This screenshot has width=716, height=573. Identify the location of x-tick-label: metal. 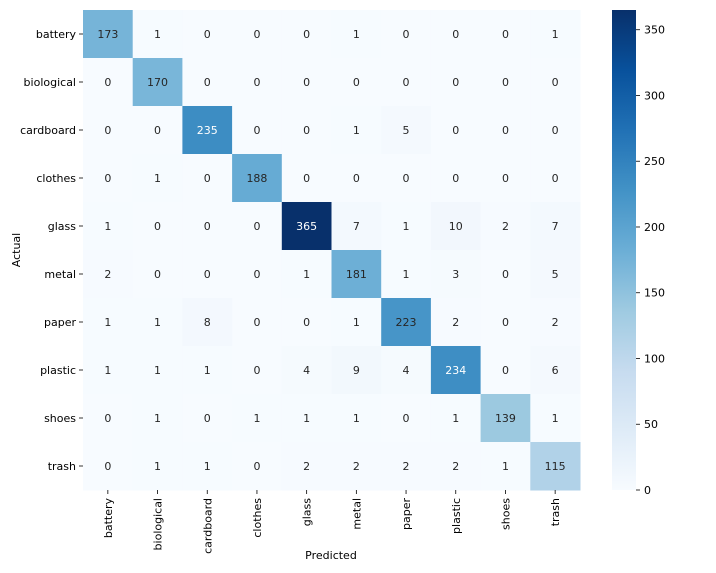
(356, 514).